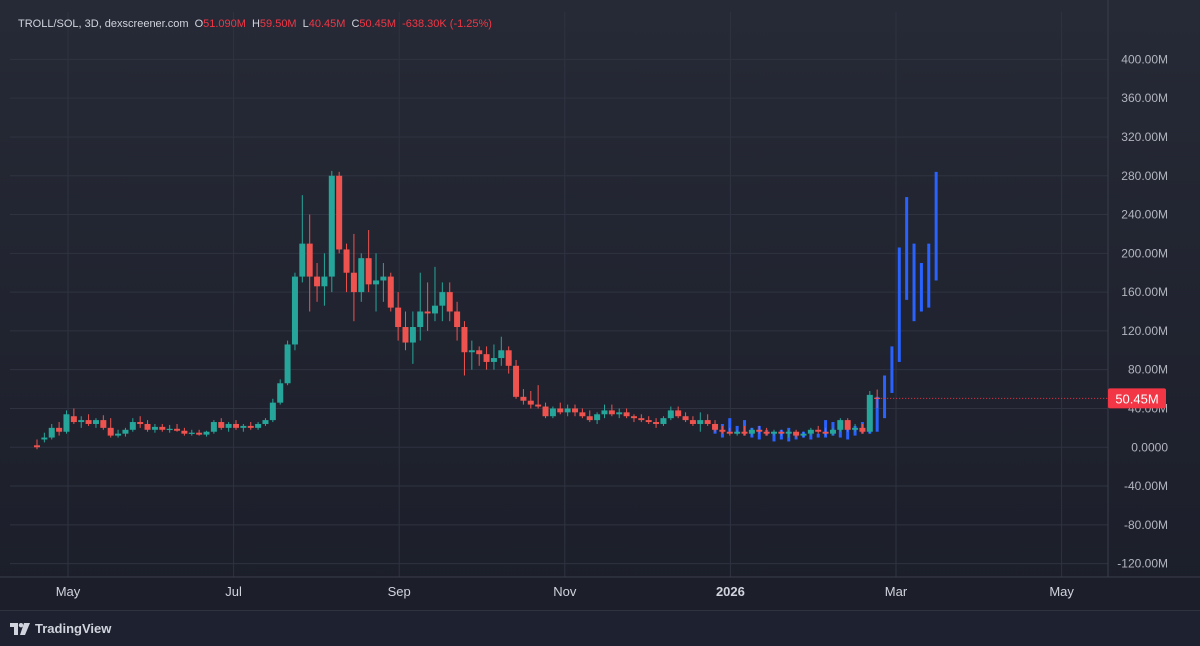 Image resolution: width=1200 pixels, height=646 pixels. What do you see at coordinates (730, 591) in the screenshot?
I see `x-tick-label: 2026` at bounding box center [730, 591].